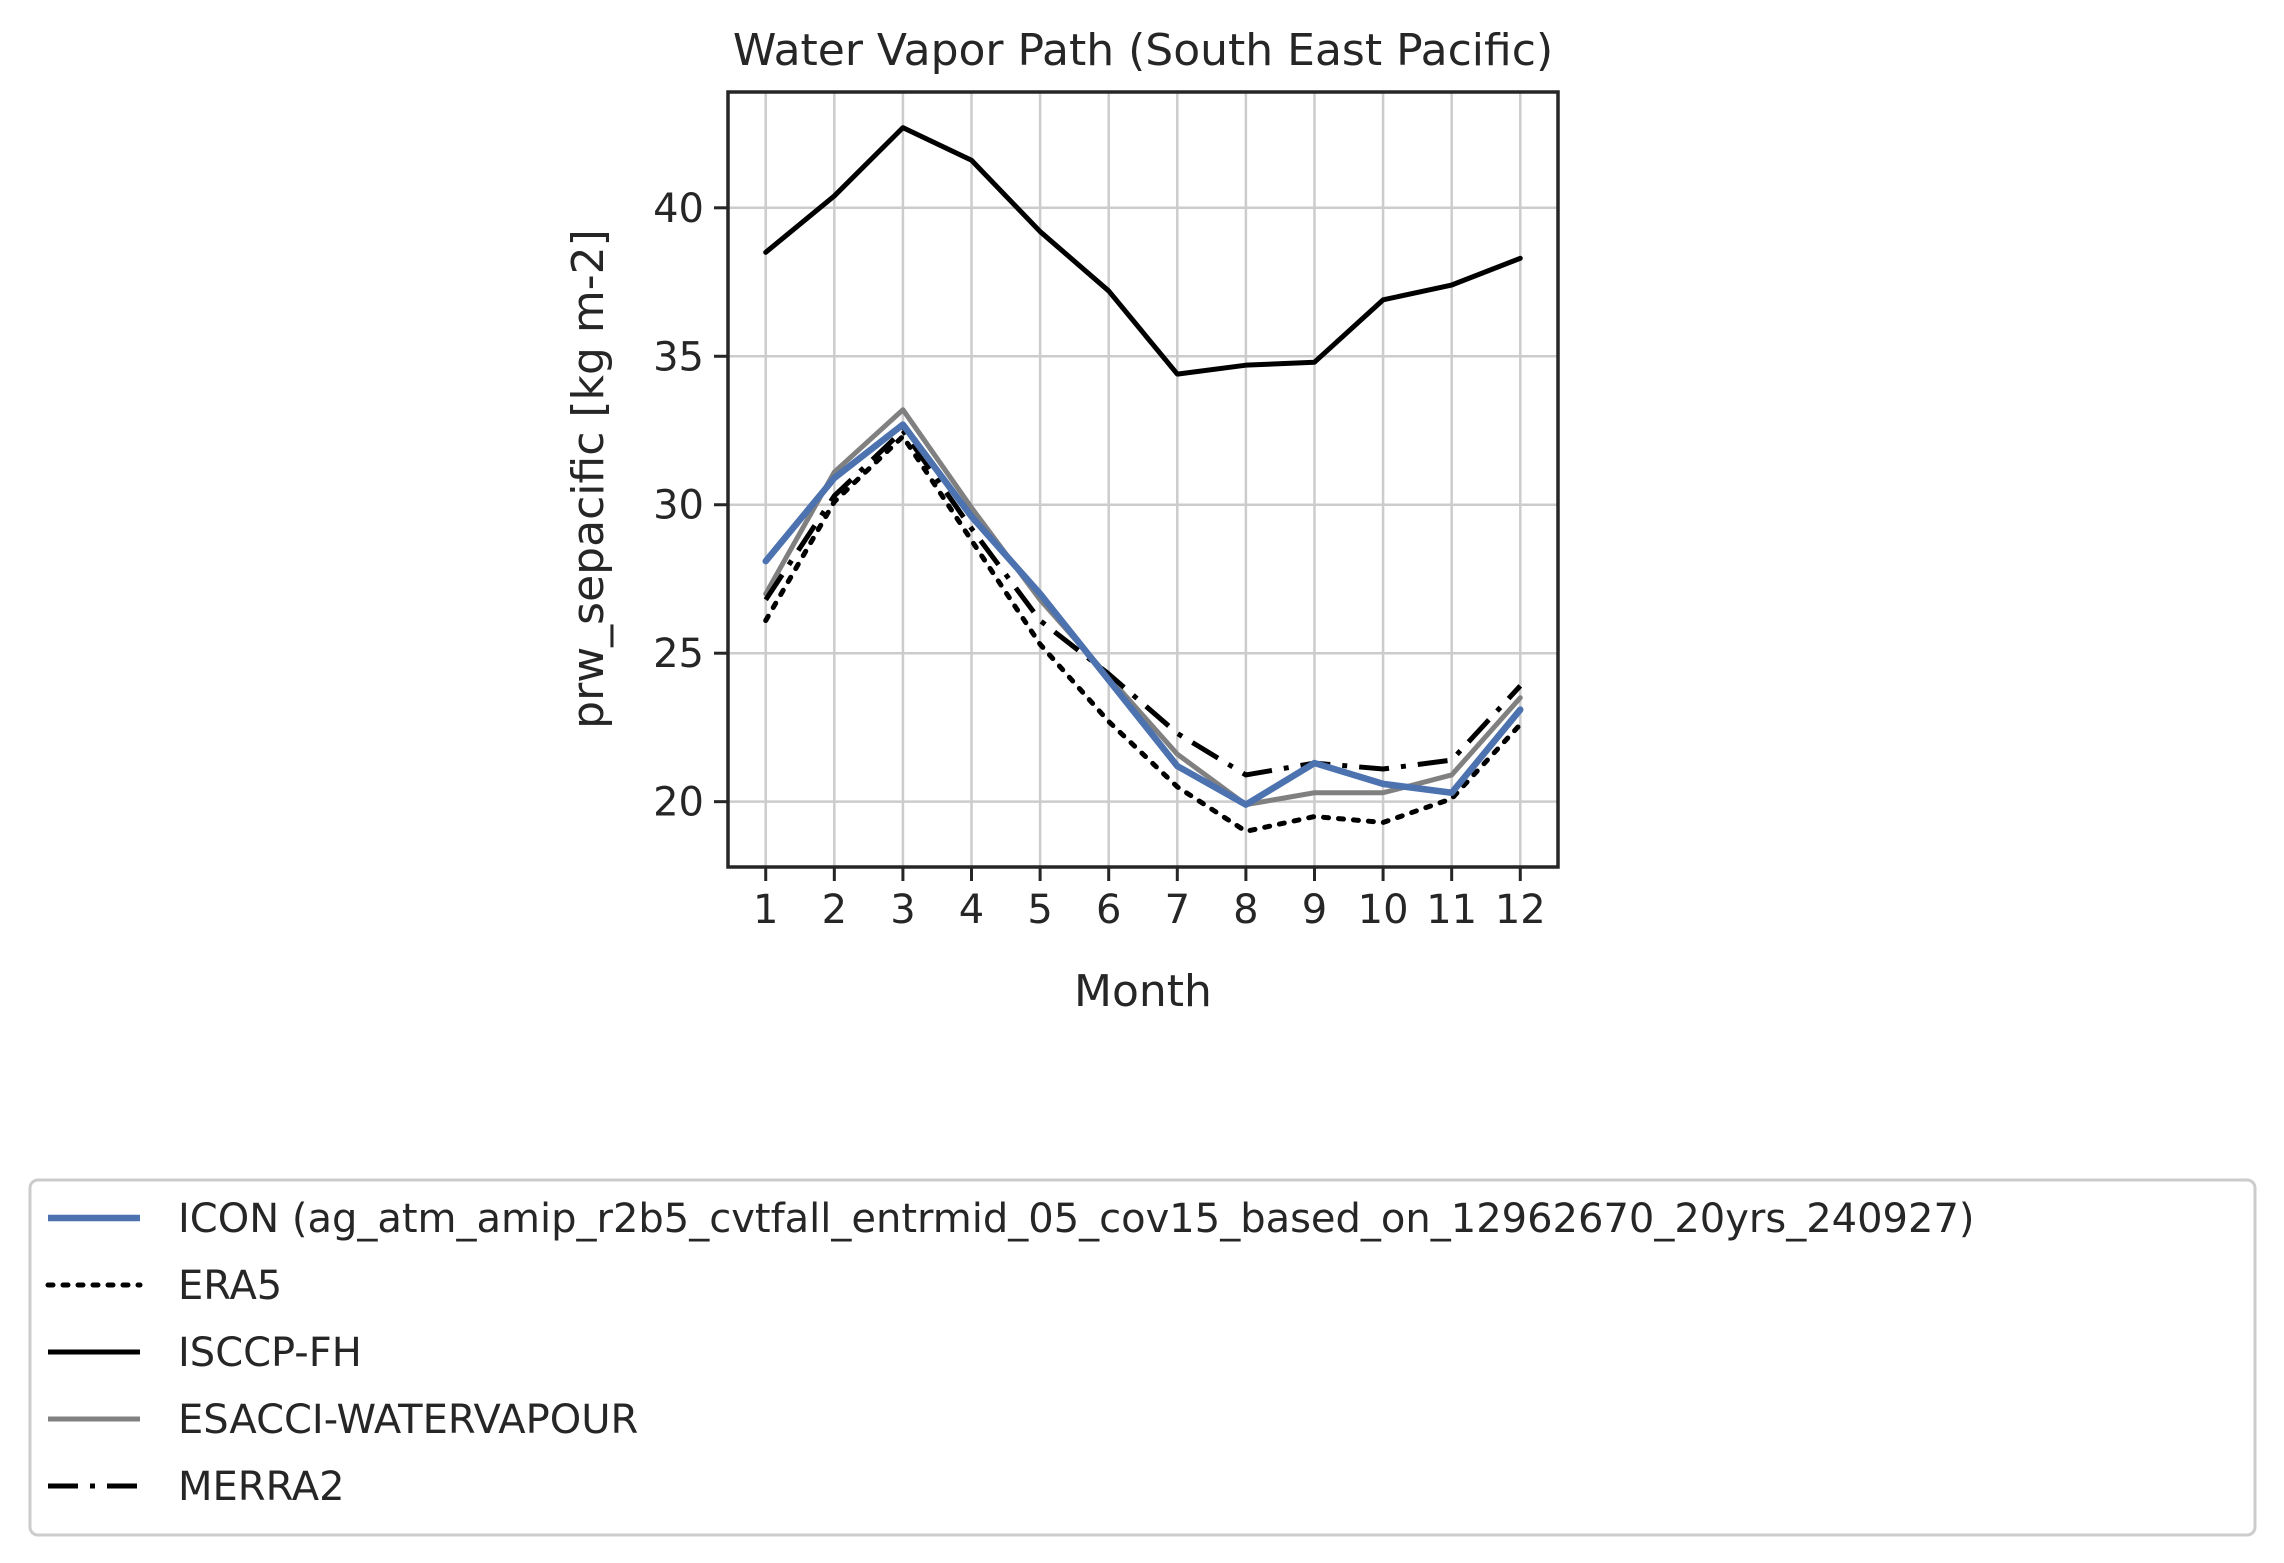 The image size is (2284, 1563). What do you see at coordinates (678, 209) in the screenshot?
I see `y-tick-label: 40` at bounding box center [678, 209].